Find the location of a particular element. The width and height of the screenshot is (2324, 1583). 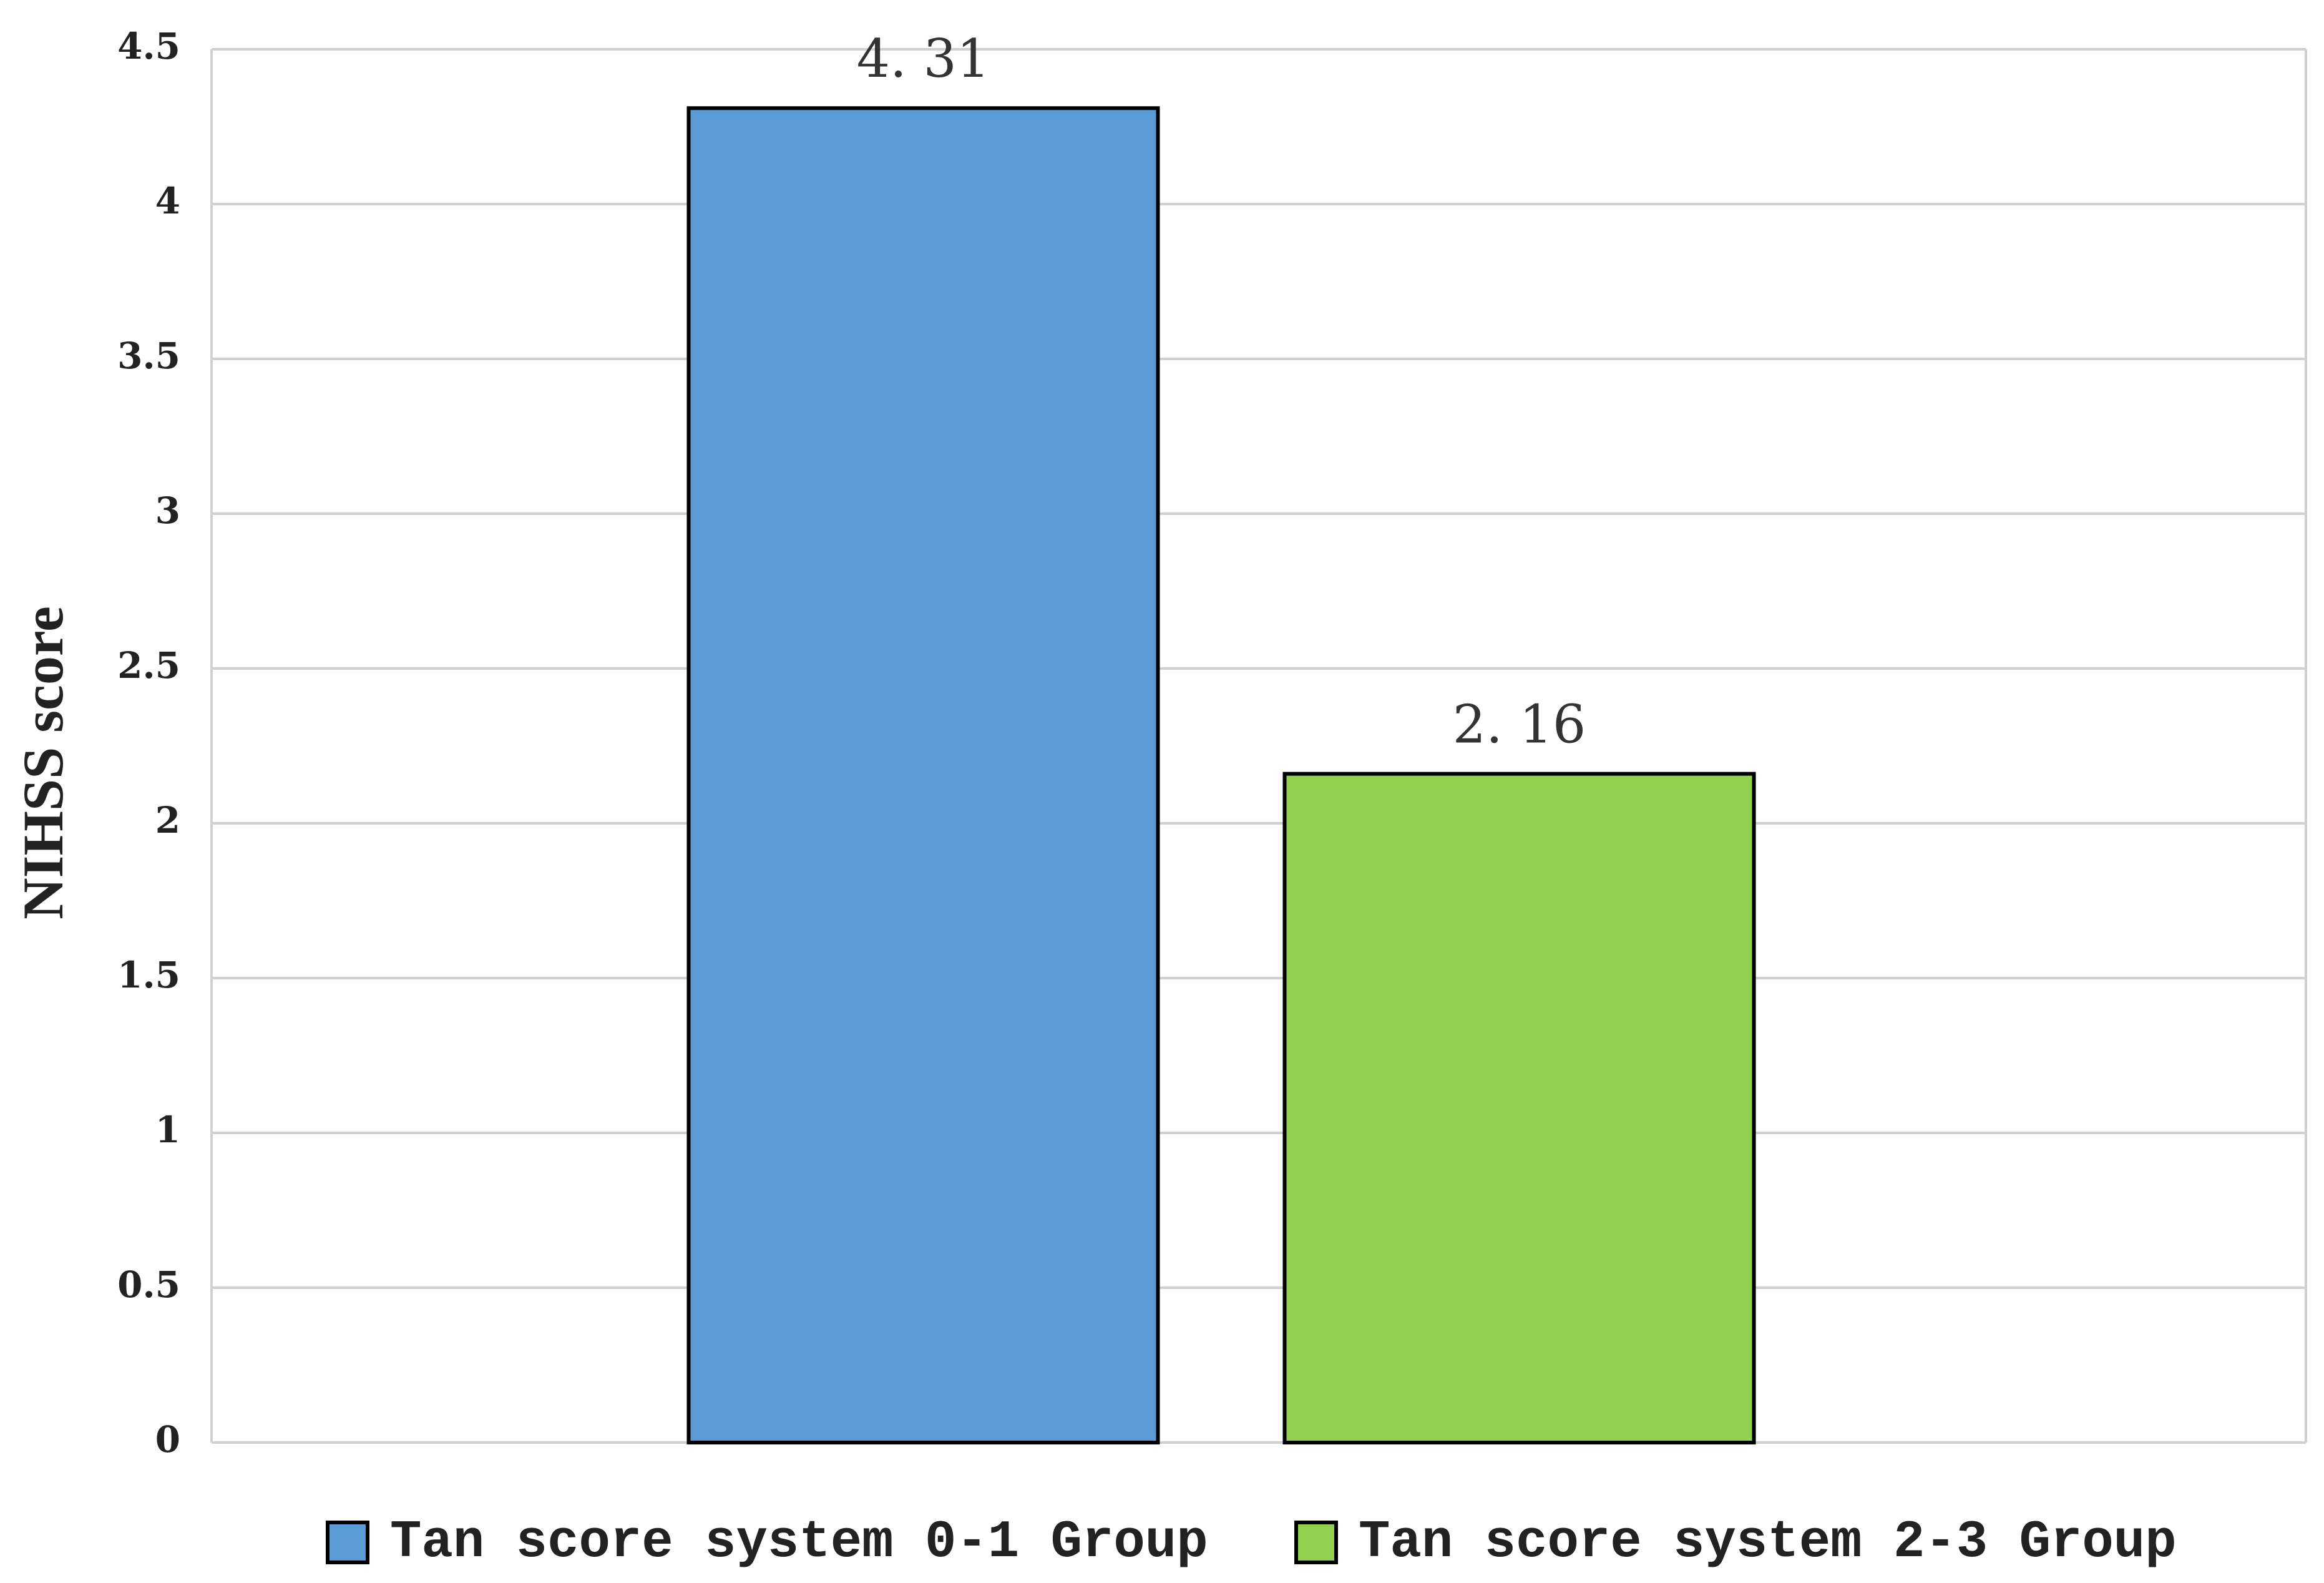

legend-label: Tan score system 2-3 Group is located at coordinates (1768, 1542).